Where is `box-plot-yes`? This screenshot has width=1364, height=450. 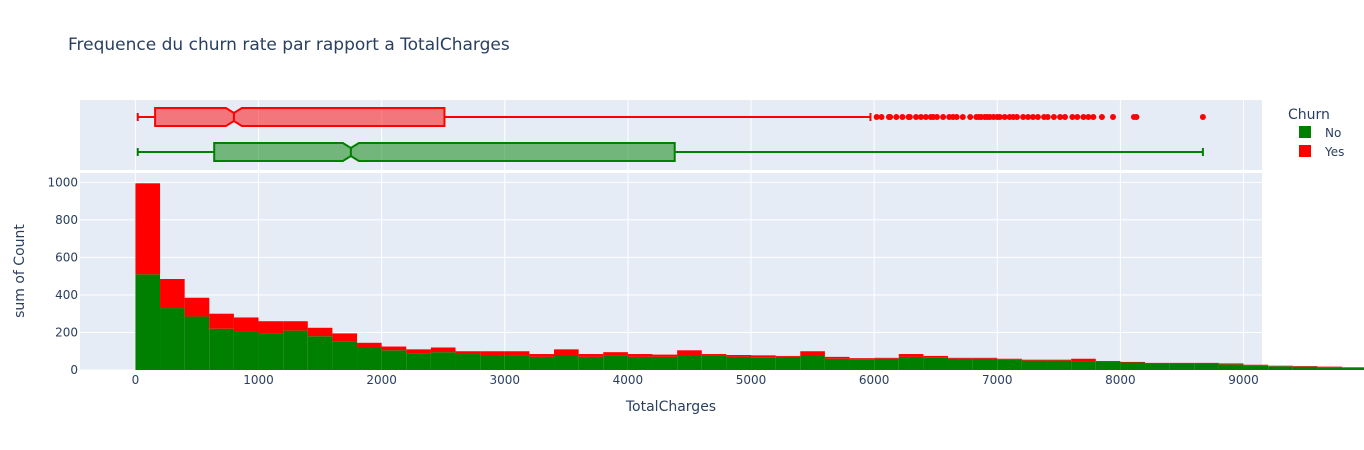
box-plot-yes is located at coordinates (671, 117).